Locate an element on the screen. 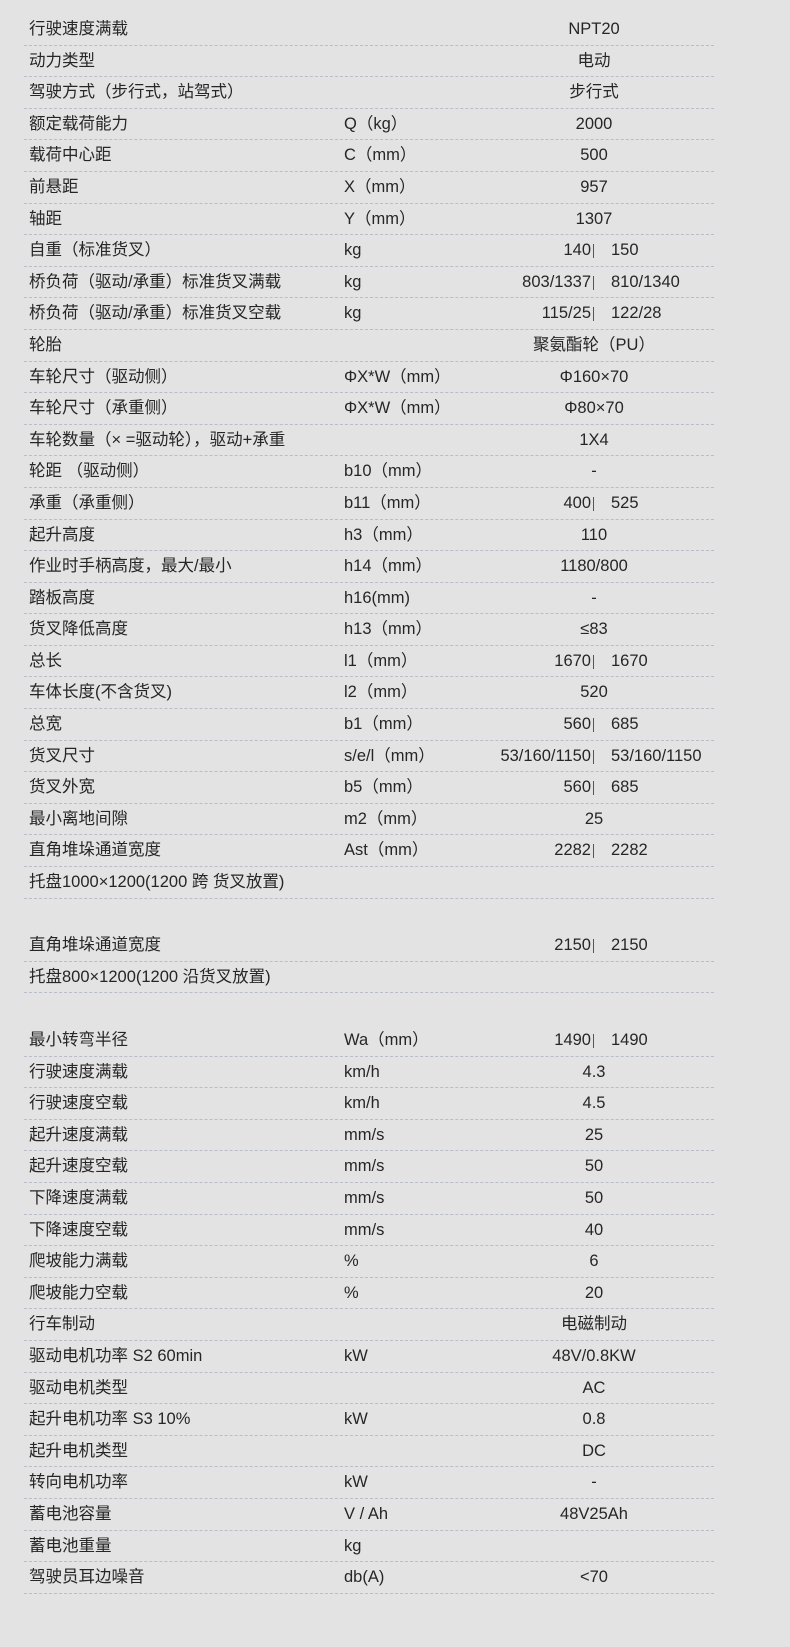 The height and width of the screenshot is (1647, 790). spec-label: 最小离地间隙 is located at coordinates (78, 818).